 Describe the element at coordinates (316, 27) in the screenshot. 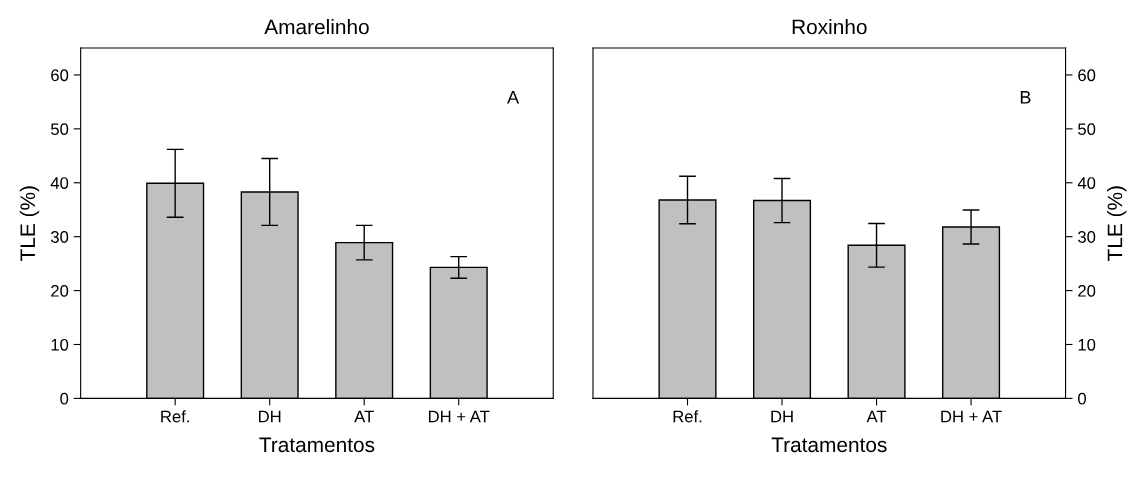

I see `chart-title: Amarelinho` at that location.